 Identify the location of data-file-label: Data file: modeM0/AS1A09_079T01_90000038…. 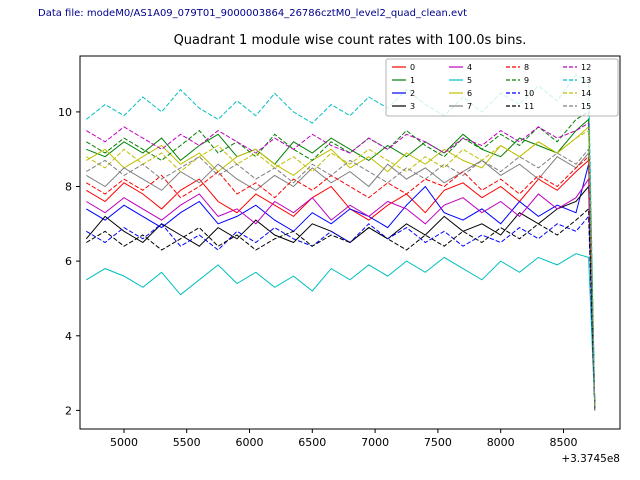
(253, 13).